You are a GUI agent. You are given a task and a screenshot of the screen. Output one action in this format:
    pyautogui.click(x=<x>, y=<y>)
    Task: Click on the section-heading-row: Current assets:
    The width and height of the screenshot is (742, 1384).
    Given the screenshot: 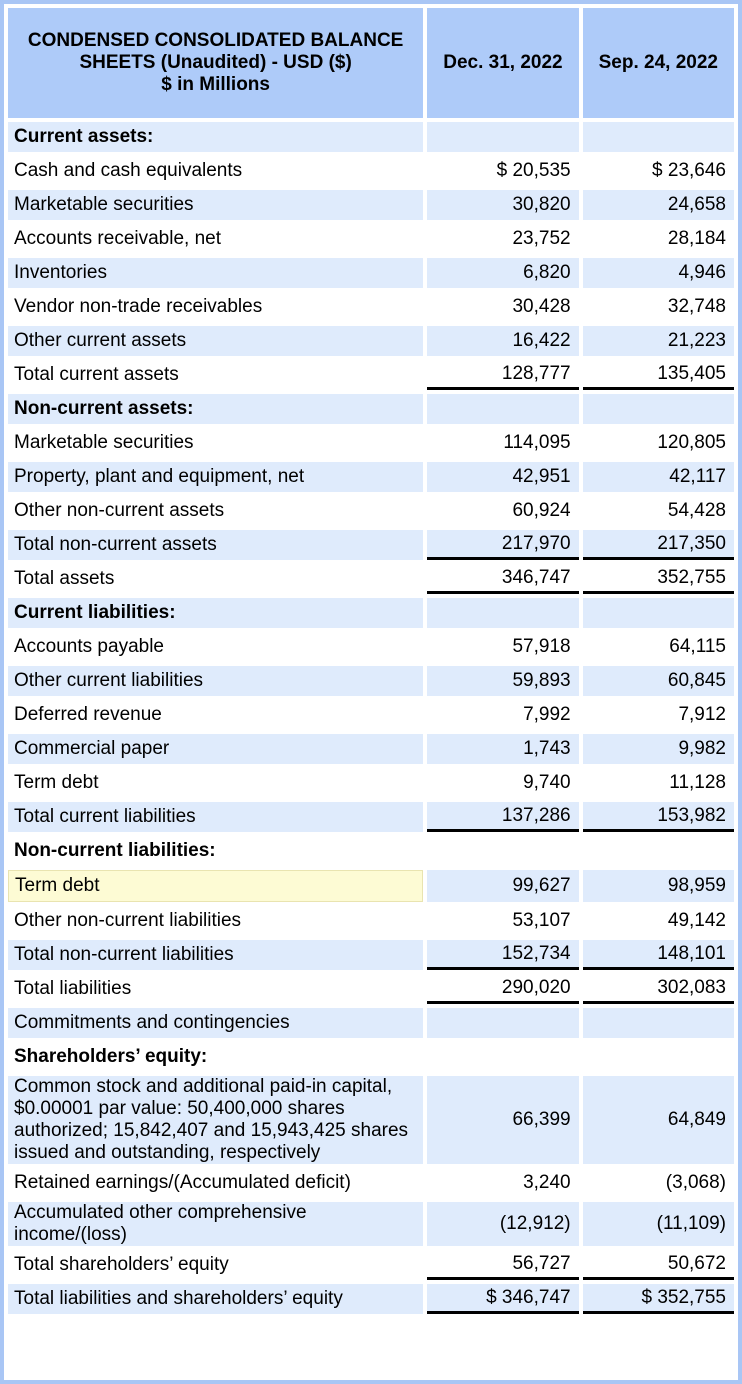 What is the action you would take?
    pyautogui.click(x=371, y=137)
    